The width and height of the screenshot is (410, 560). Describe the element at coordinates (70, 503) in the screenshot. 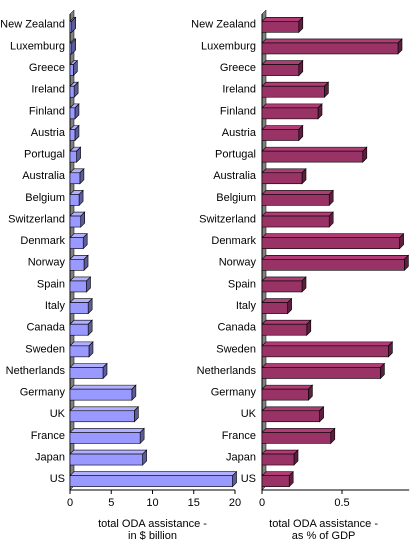

I see `x-tick-label: 0` at that location.